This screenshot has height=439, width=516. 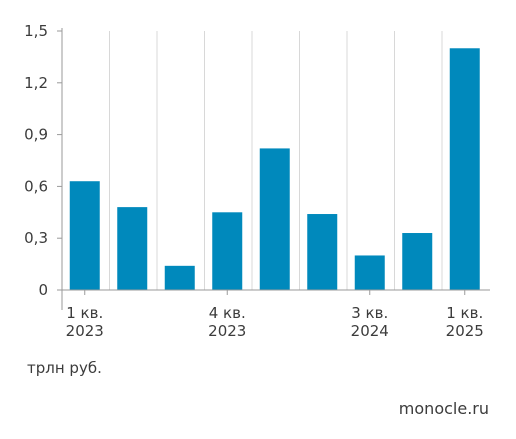 I want to click on y-tick-label: 0,3, so click(x=36, y=238).